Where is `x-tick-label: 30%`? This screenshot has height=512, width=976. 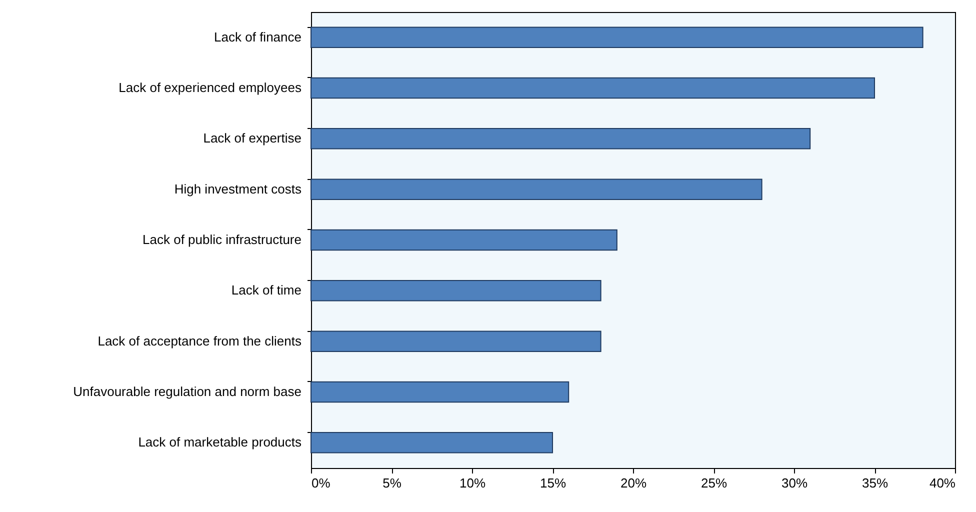 x-tick-label: 30% is located at coordinates (794, 483).